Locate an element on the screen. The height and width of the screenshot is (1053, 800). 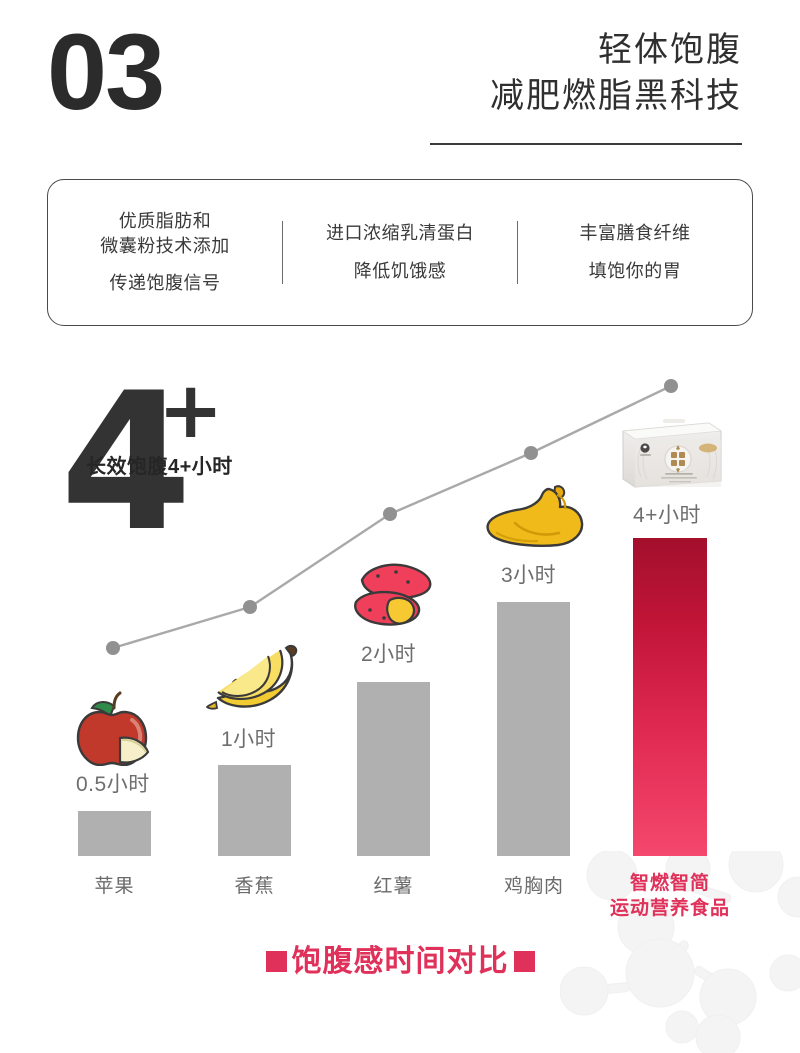
bar-label-sweet-potato: 红薯 is located at coordinates (393, 886).